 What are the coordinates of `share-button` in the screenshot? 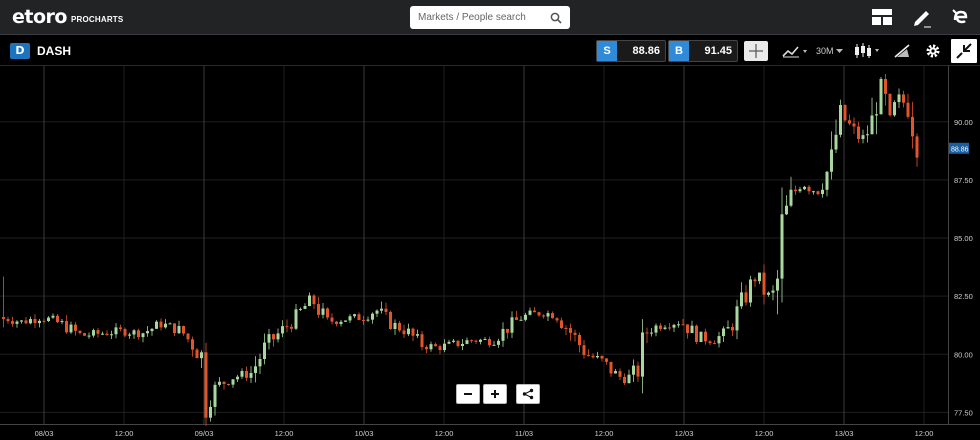 It's located at (528, 394).